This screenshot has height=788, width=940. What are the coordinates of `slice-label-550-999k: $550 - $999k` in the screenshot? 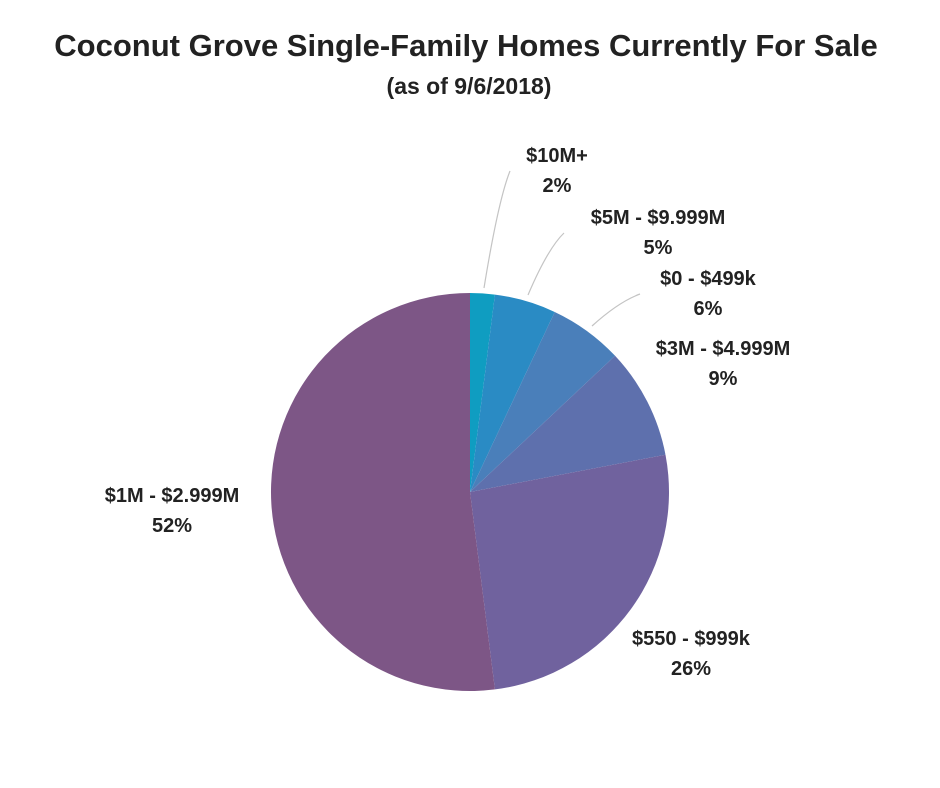 It's located at (691, 639).